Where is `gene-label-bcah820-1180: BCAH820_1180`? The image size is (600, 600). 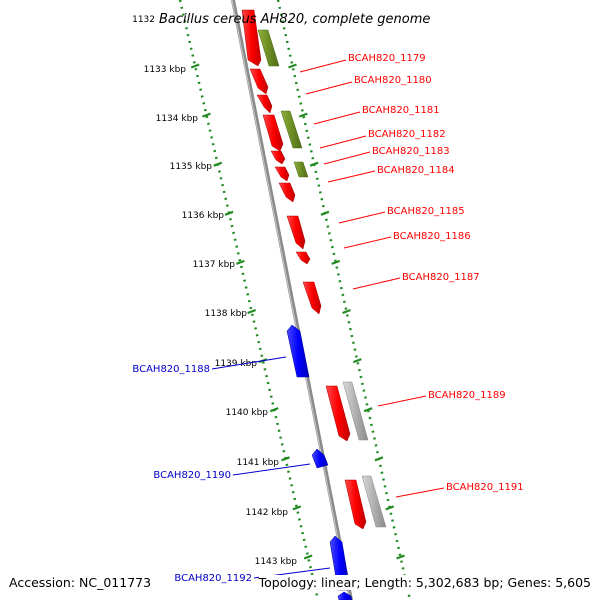 gene-label-bcah820-1180: BCAH820_1180 is located at coordinates (393, 80).